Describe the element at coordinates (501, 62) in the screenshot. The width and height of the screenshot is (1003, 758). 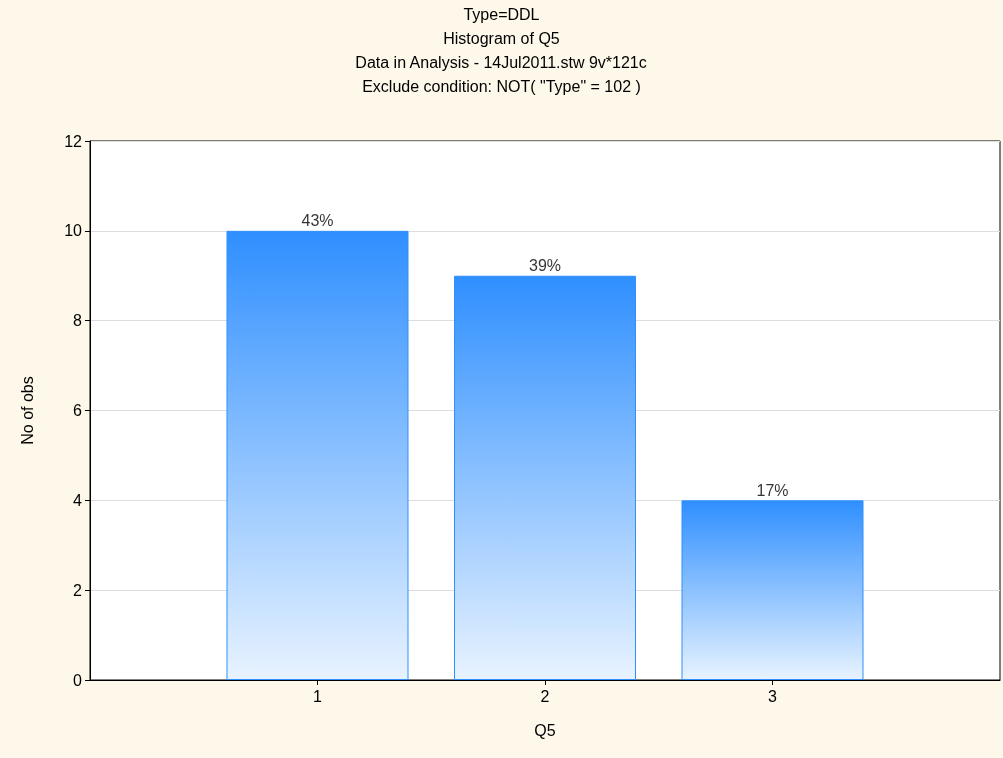
I see `text: Data in Analysis - 14Jul2011.stw 9v*121c` at that location.